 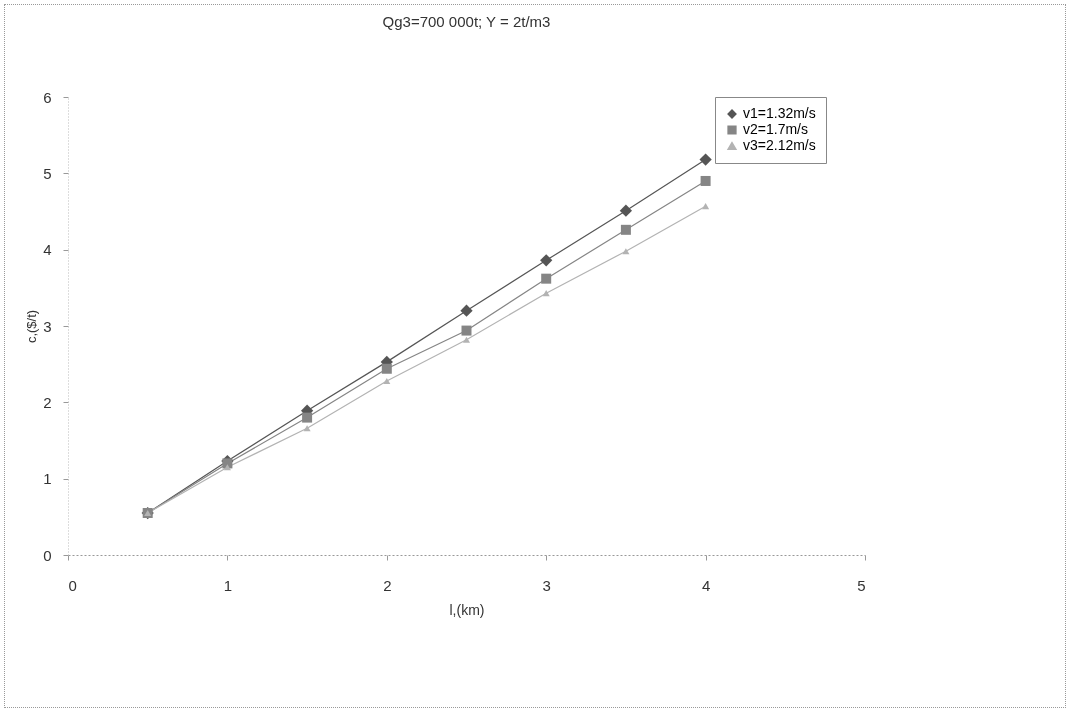 I want to click on x-tick-label: 3, so click(x=546, y=585).